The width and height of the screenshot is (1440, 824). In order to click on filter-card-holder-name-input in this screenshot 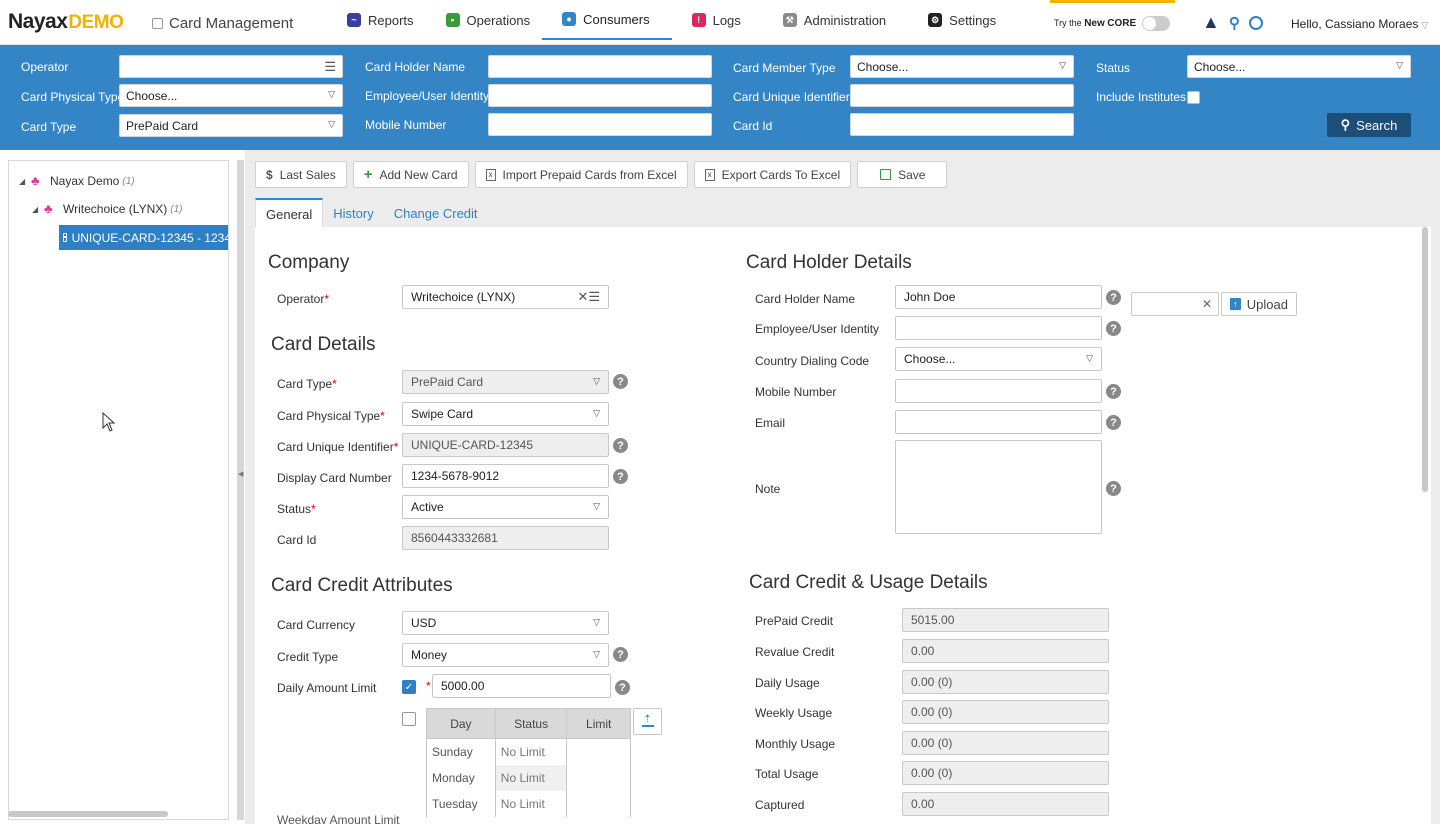, I will do `click(600, 66)`.